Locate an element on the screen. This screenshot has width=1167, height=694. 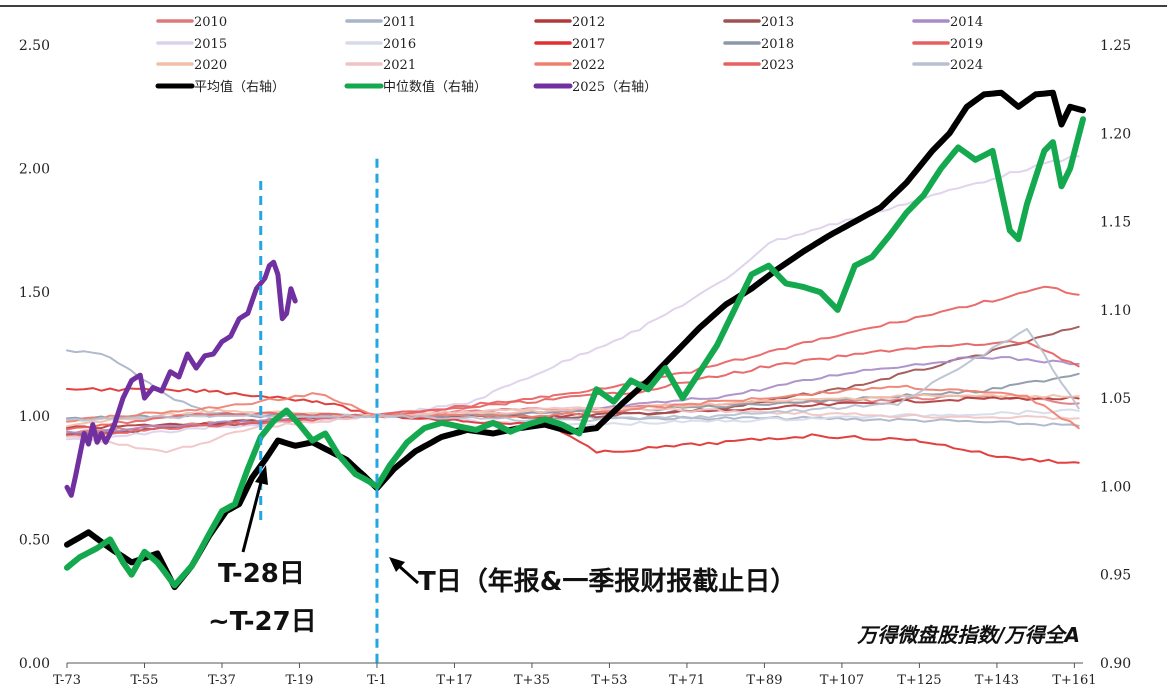
y-right-tick-label: 1.10 is located at coordinates (1115, 311).